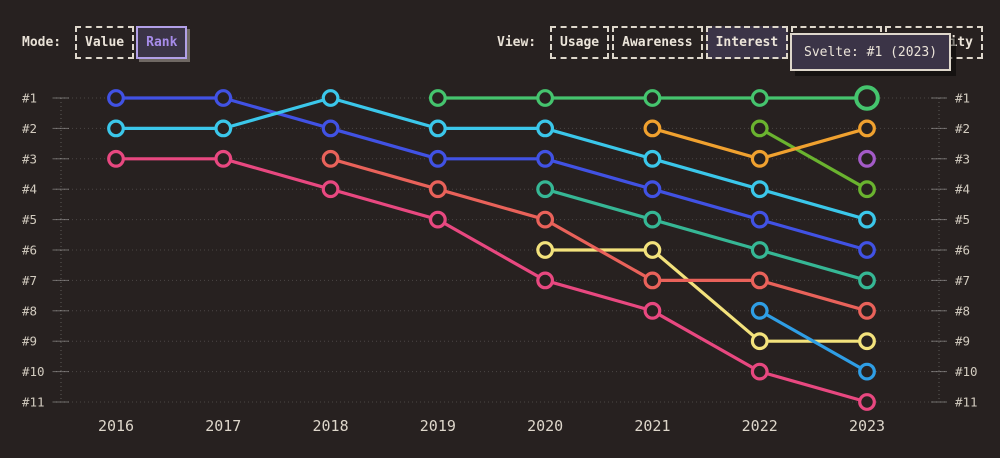 The height and width of the screenshot is (458, 1000). I want to click on view-option-awareness: Awareness, so click(657, 42).